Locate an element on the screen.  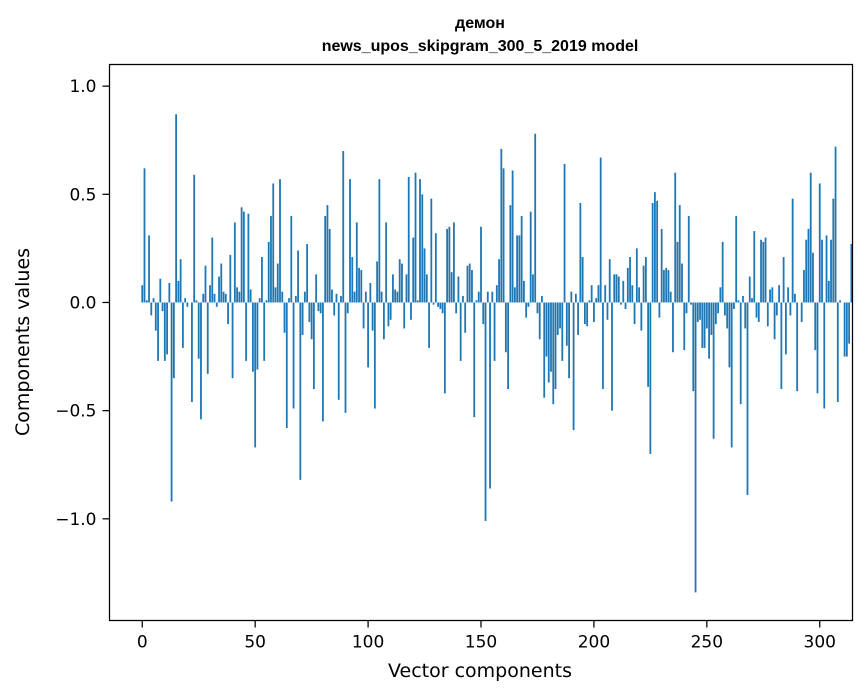
y-tick-label: 0.5 is located at coordinates (82, 195).